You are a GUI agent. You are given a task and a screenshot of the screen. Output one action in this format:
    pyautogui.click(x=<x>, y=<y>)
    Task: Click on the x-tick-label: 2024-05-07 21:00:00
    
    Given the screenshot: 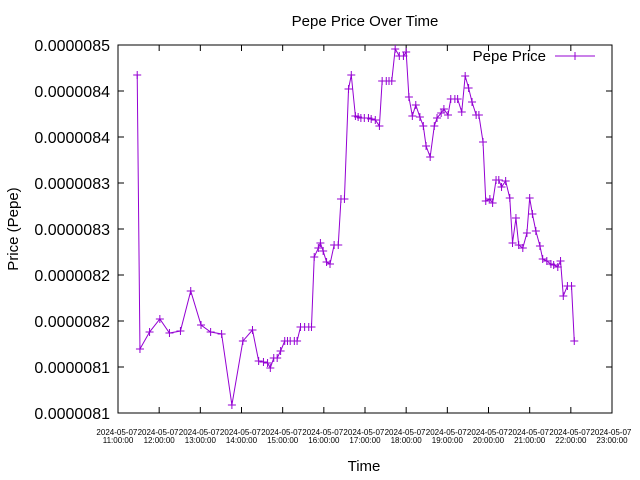 What is the action you would take?
    pyautogui.click(x=529, y=436)
    